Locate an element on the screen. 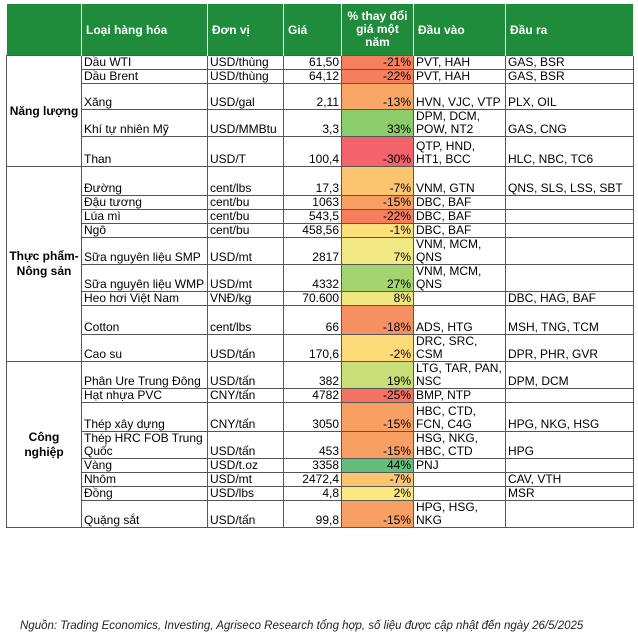 The width and height of the screenshot is (638, 643). header-price: Giá is located at coordinates (312, 30).